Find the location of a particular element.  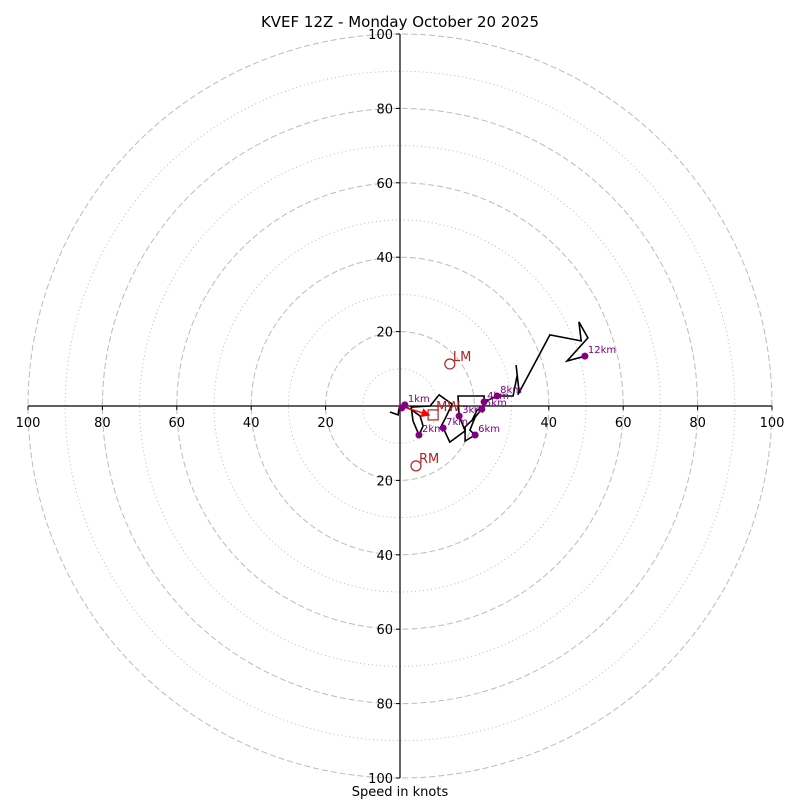

height-marker-1km is located at coordinates (405, 405).